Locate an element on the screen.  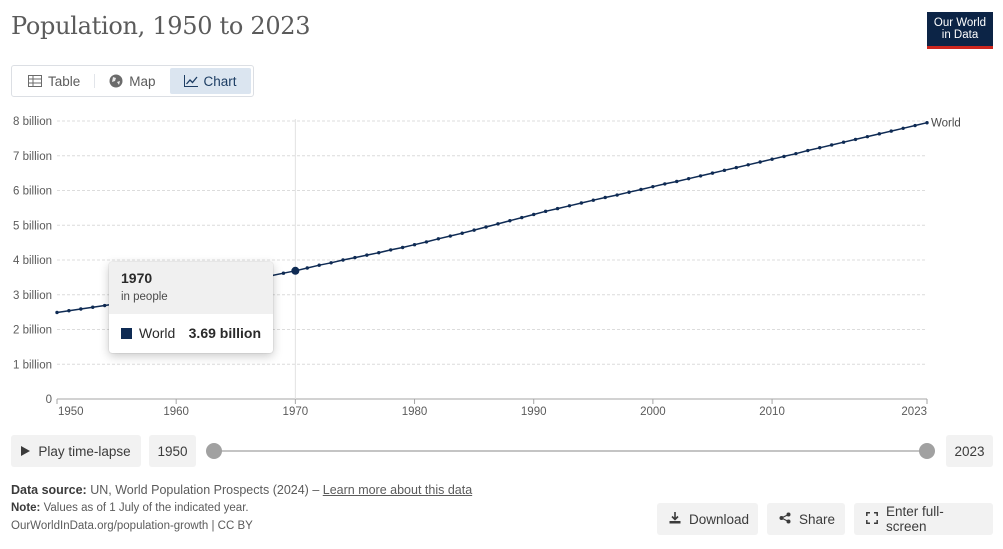
timeline-end-handle is located at coordinates (927, 451).